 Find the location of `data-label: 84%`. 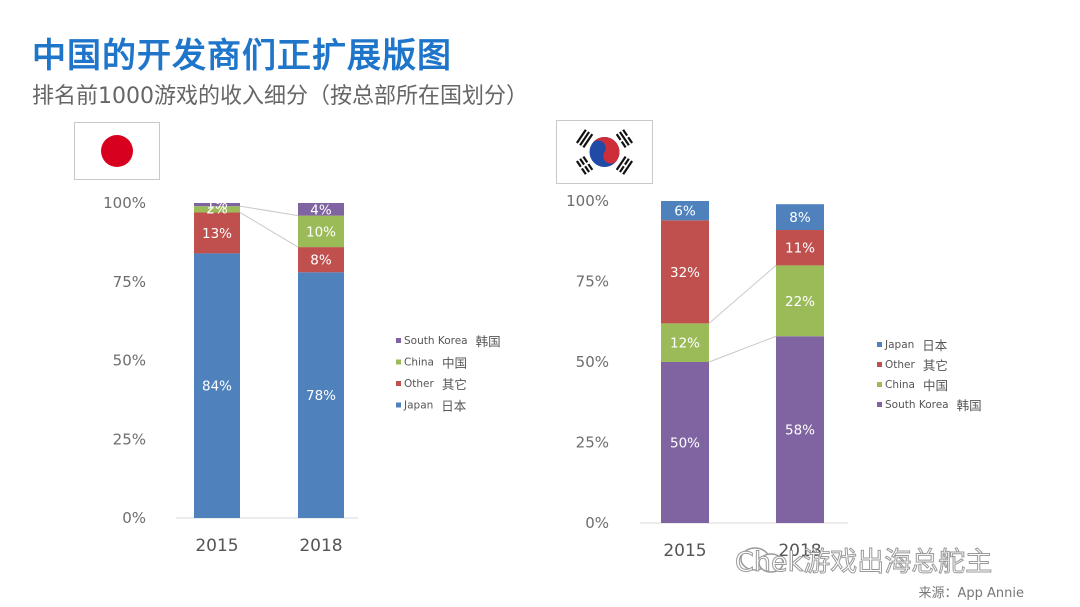

data-label: 84% is located at coordinates (217, 387).